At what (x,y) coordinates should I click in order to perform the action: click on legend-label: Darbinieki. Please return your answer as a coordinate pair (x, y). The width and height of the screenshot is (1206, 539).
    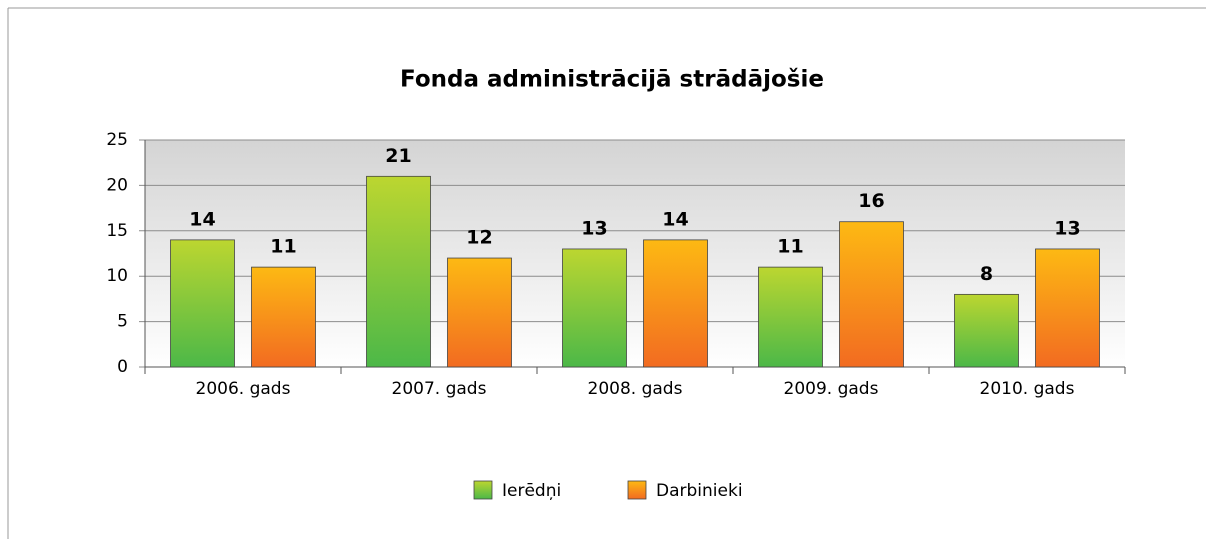
    Looking at the image, I should click on (699, 491).